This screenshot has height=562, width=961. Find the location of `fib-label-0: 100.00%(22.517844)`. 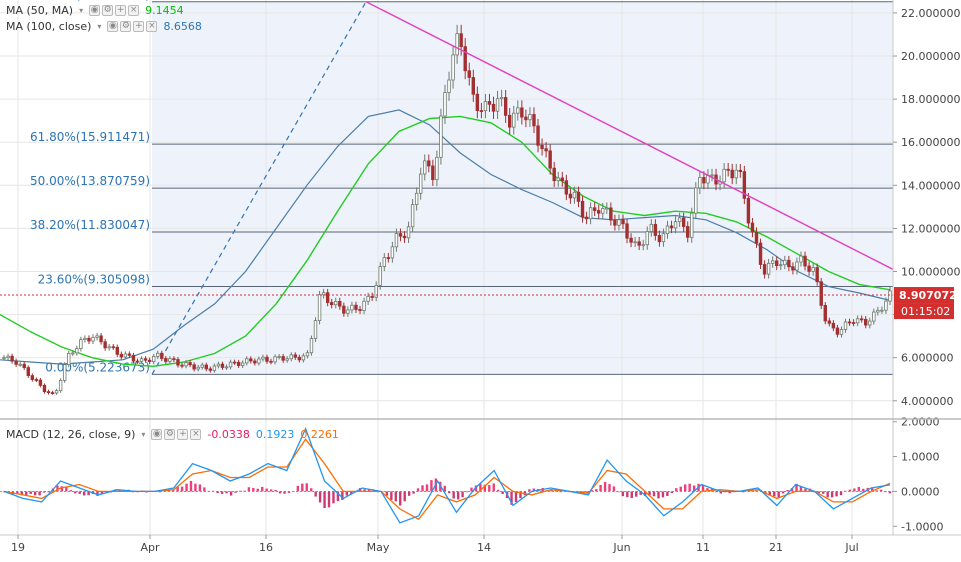

fib-label-0: 100.00%(22.517844) is located at coordinates (86, 1).